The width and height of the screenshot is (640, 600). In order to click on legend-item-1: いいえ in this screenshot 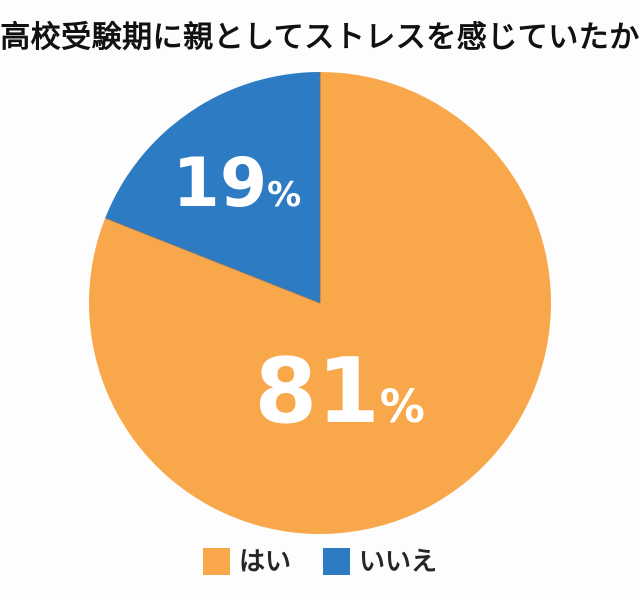, I will do `click(380, 561)`.